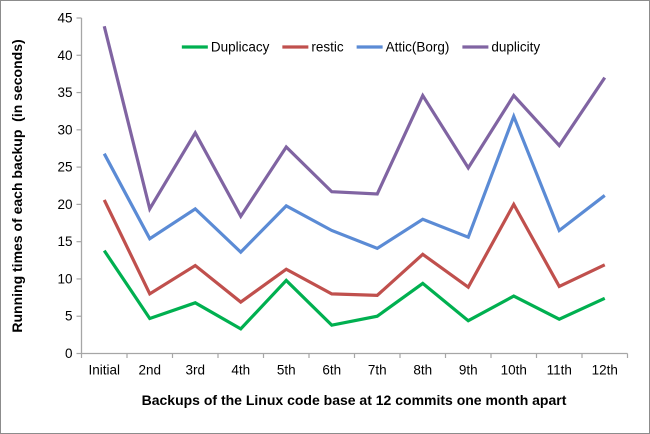 The width and height of the screenshot is (650, 434). I want to click on x-tick-label: 10th, so click(514, 370).